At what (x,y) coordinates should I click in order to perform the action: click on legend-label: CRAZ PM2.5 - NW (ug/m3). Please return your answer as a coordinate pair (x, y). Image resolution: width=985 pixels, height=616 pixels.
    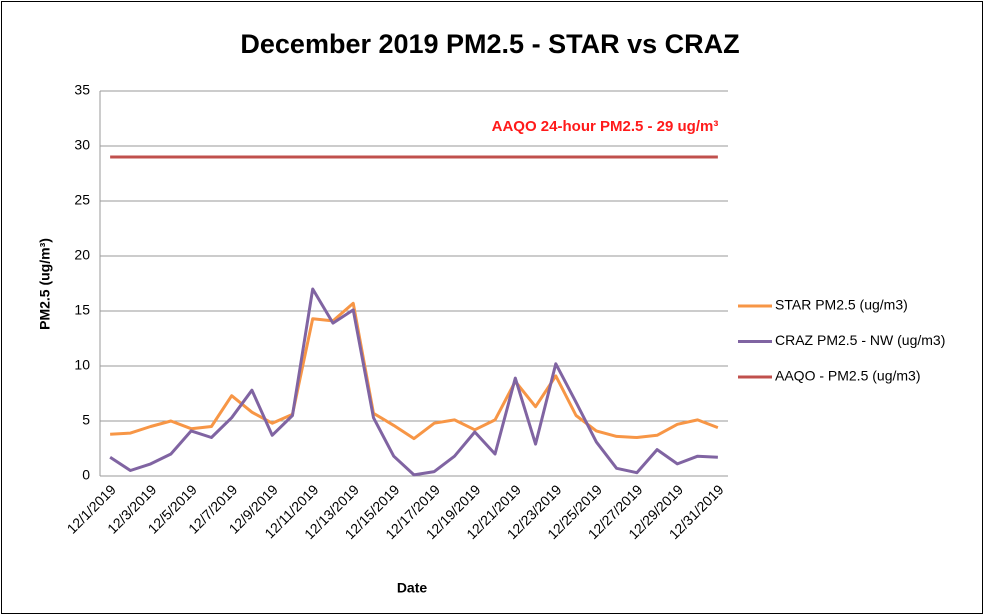
    Looking at the image, I should click on (860, 340).